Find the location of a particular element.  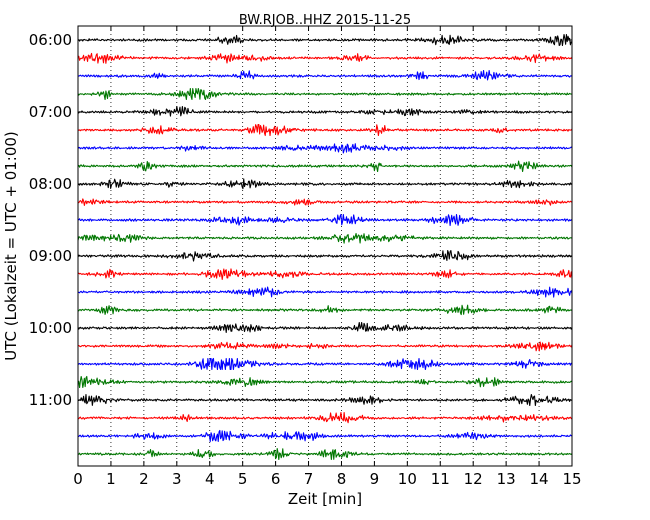

y-tick-label: 07:00 is located at coordinates (50, 112).